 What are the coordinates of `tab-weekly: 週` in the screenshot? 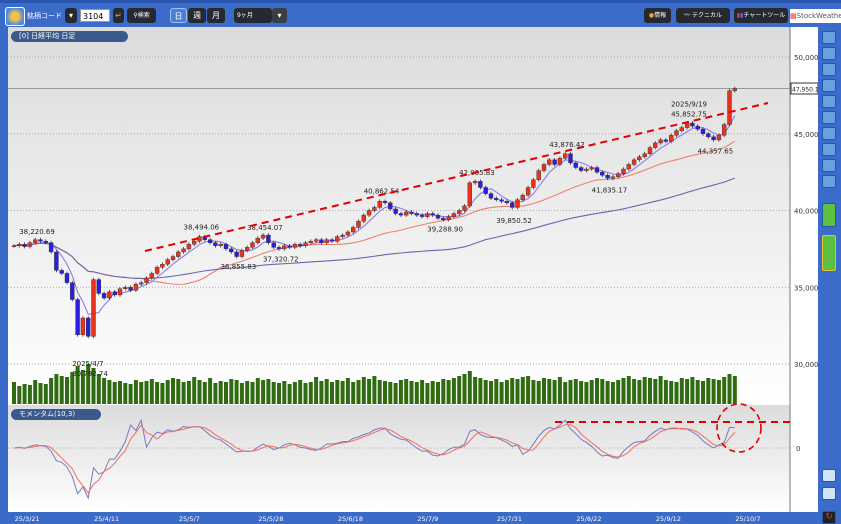 It's located at (197, 15).